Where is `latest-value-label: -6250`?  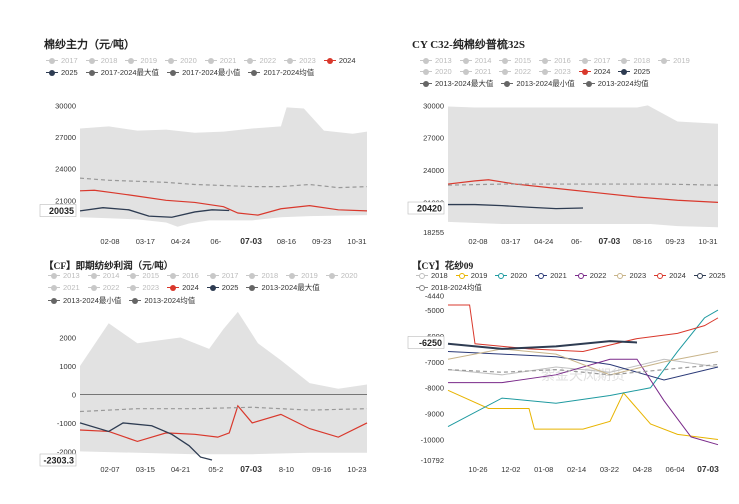
latest-value-label: -6250 is located at coordinates (430, 343).